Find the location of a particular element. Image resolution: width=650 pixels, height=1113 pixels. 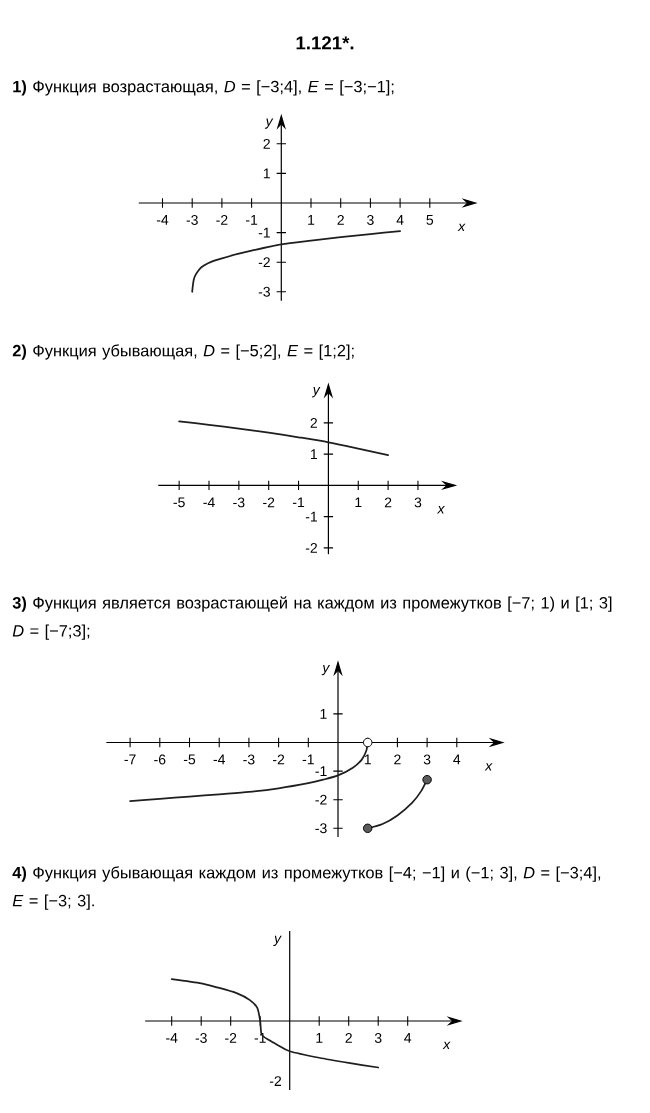

chart-title: 2) Функция убывающая, D = [−5;2], E = [1;2]; is located at coordinates (183, 352).